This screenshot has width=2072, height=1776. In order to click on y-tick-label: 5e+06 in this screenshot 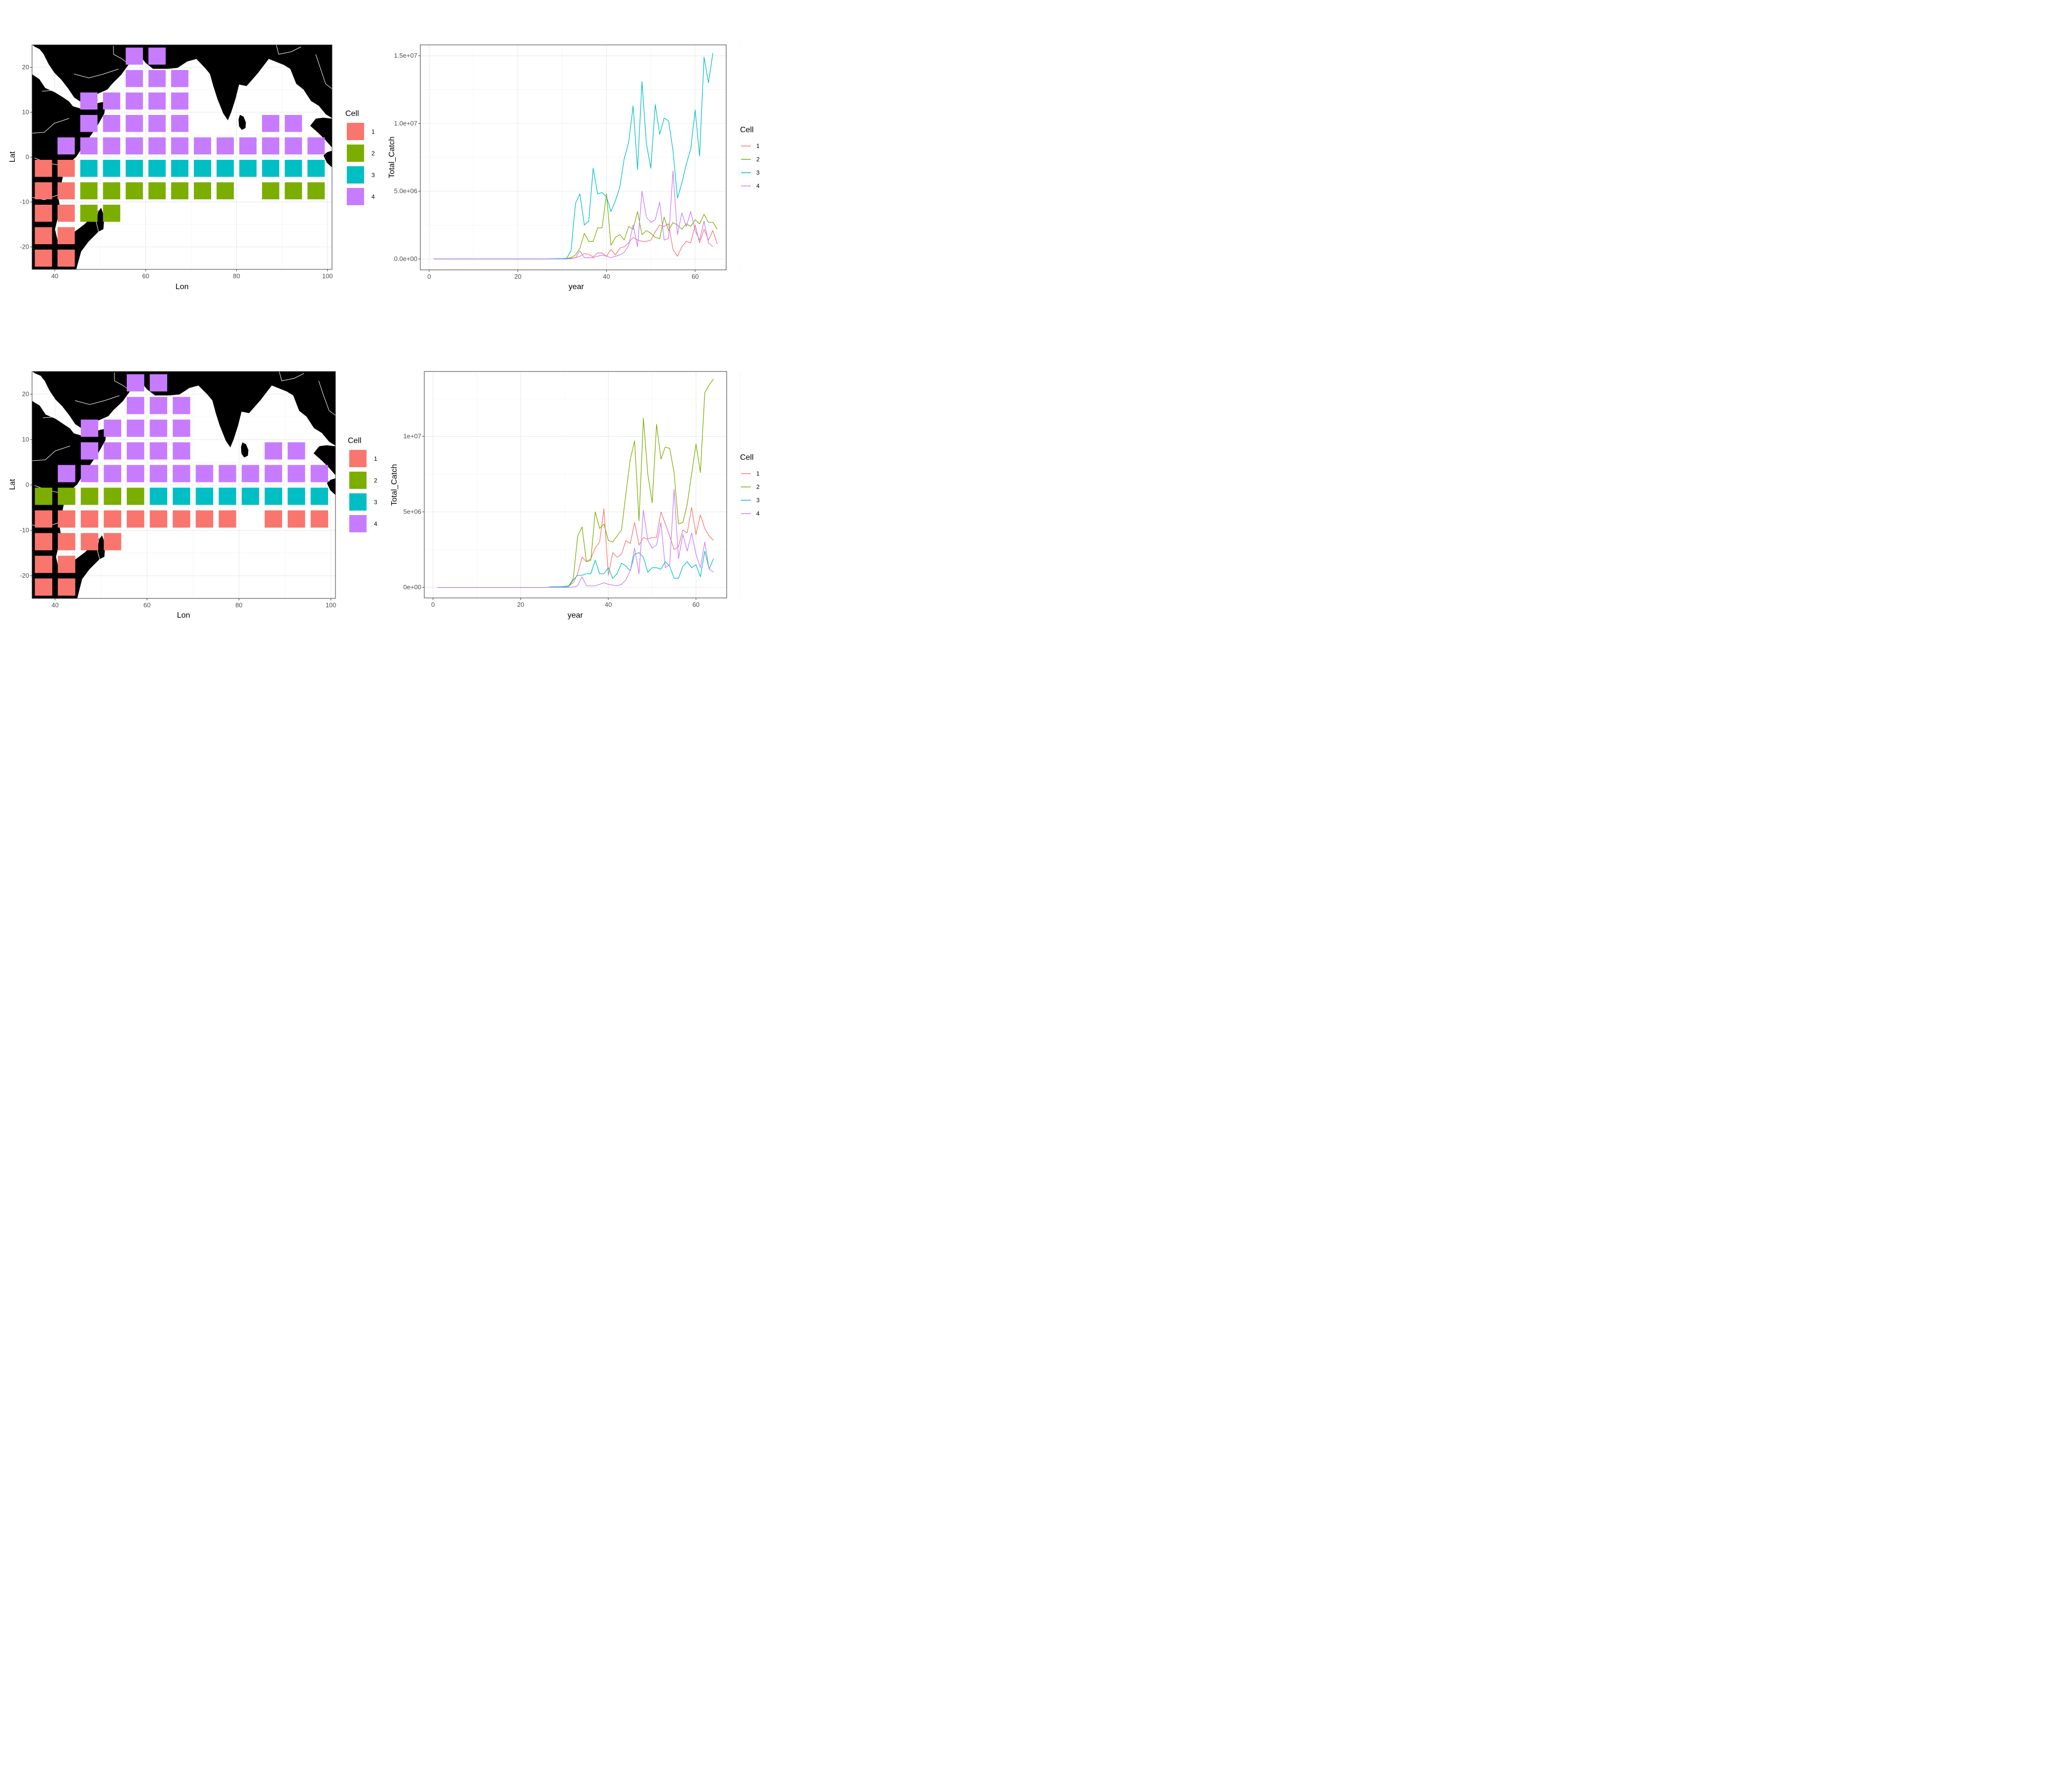, I will do `click(412, 512)`.